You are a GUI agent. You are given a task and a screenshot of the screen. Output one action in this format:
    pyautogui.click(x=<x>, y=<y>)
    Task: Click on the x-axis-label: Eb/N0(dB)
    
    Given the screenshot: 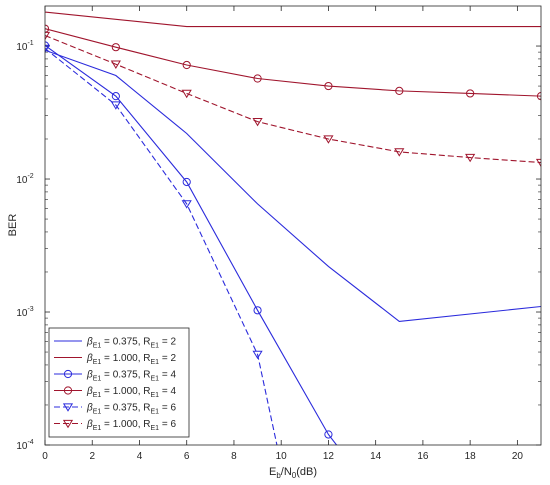 What is the action you would take?
    pyautogui.click(x=293, y=473)
    